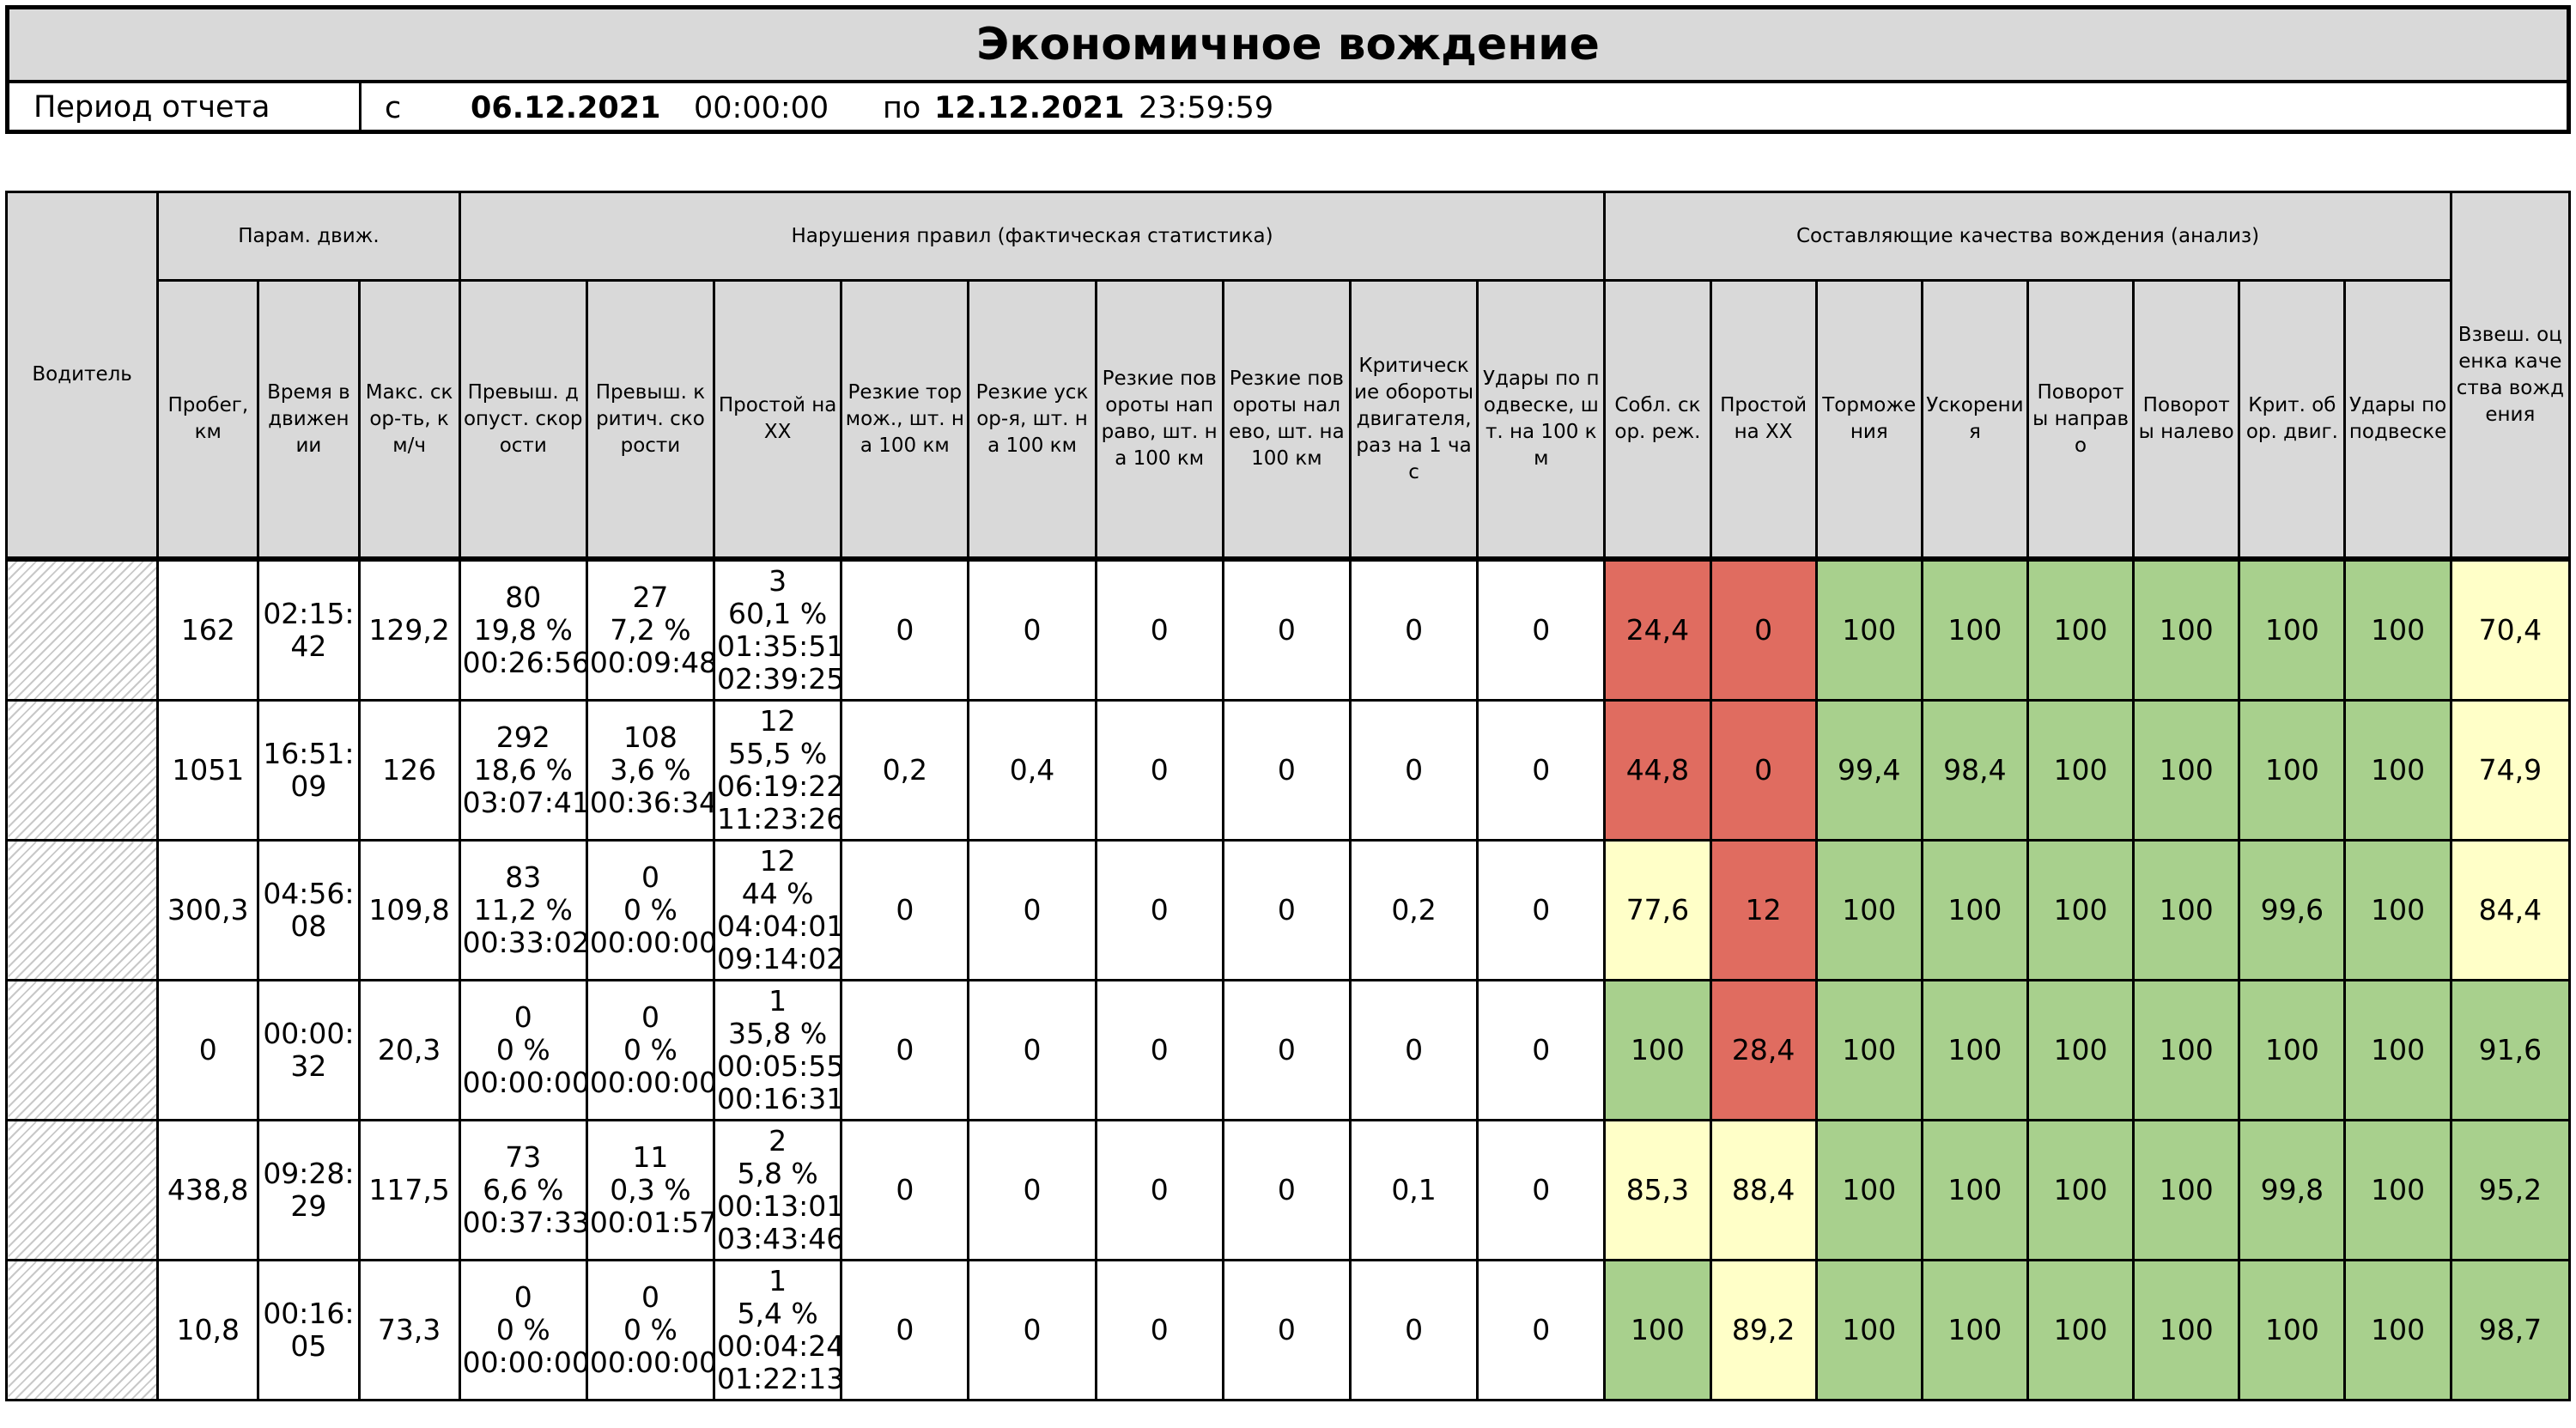  I want to click on data-cell: 11 0,3 % 00:01:57, so click(651, 1190).